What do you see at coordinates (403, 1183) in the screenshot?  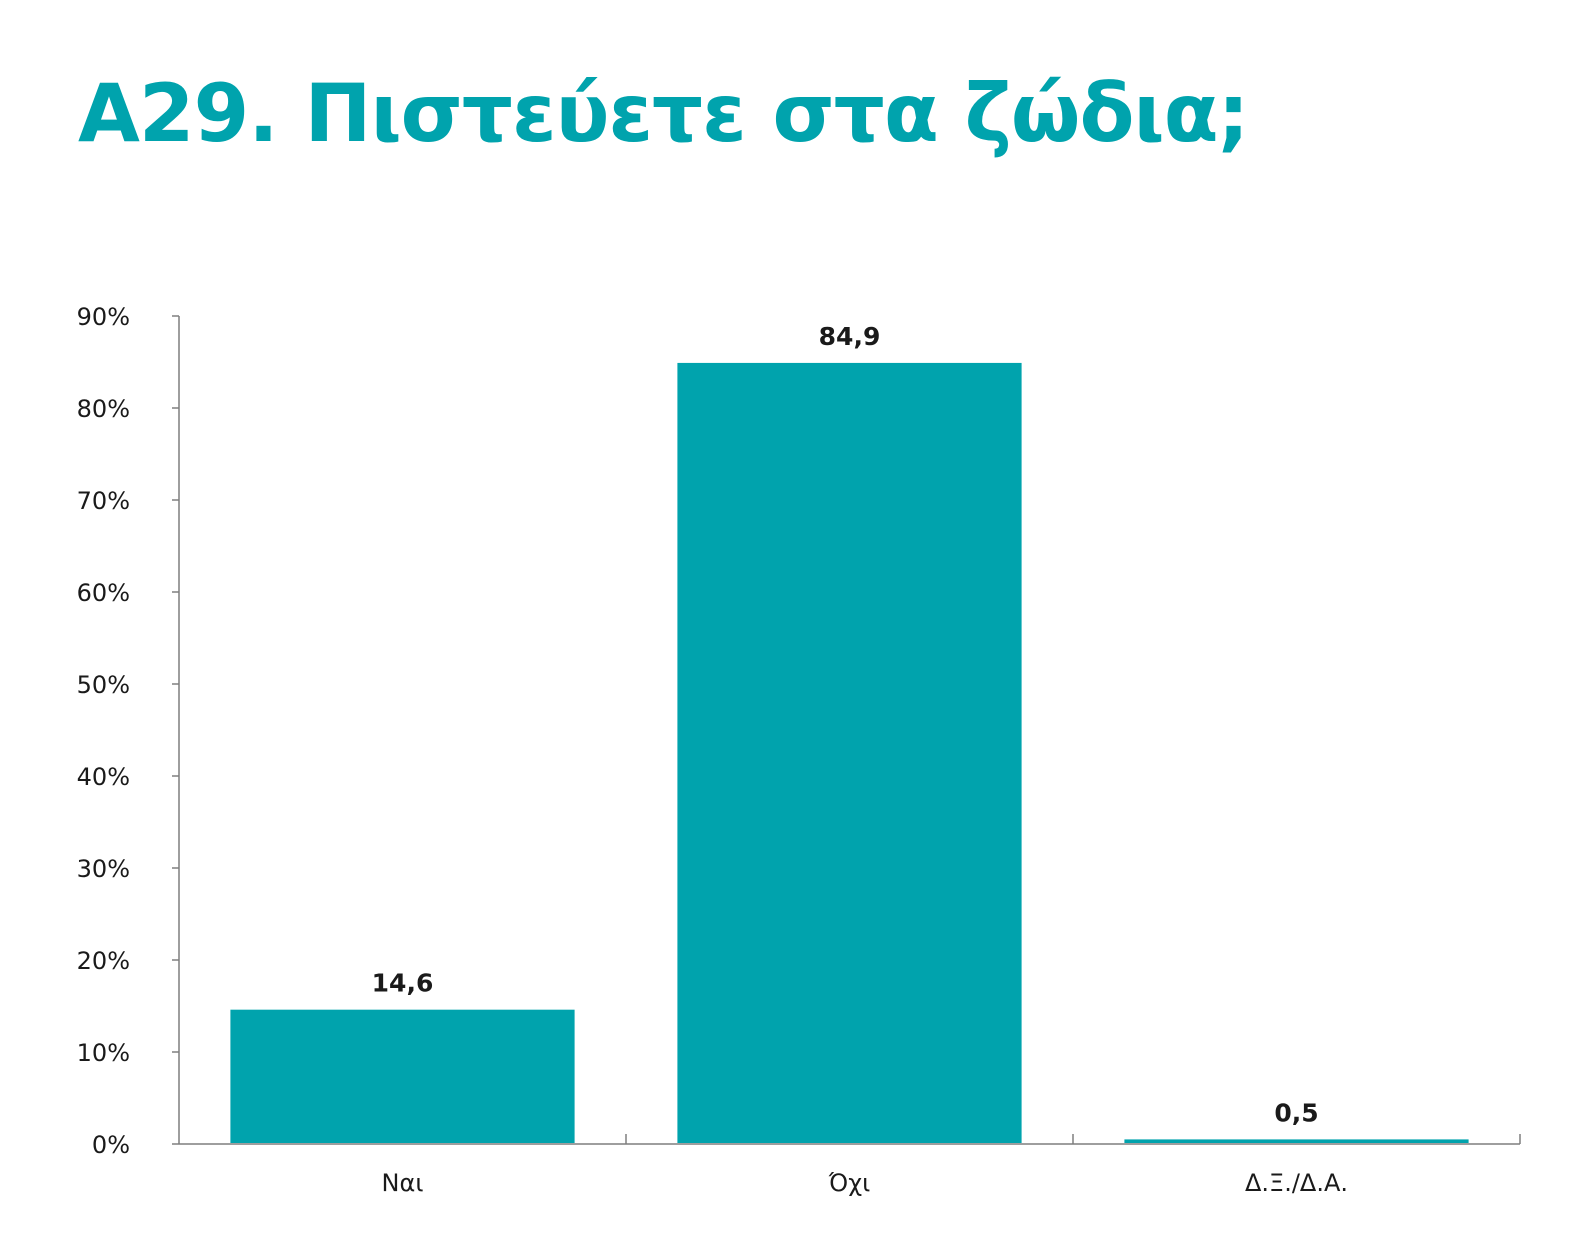 I see `x-category-label: Ναι` at bounding box center [403, 1183].